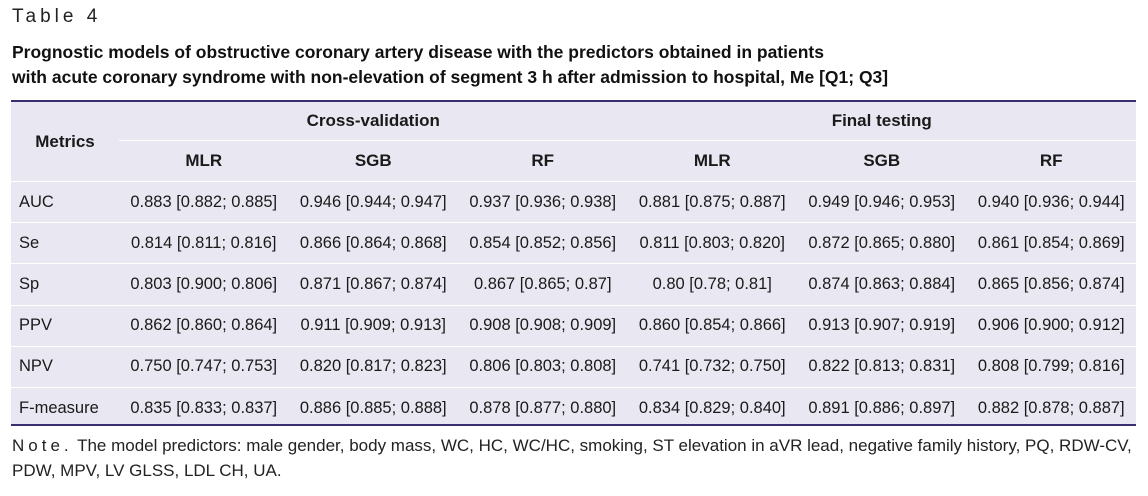  What do you see at coordinates (543, 326) in the screenshot?
I see `table-cell: 0.908 [0.908; 0.909]` at bounding box center [543, 326].